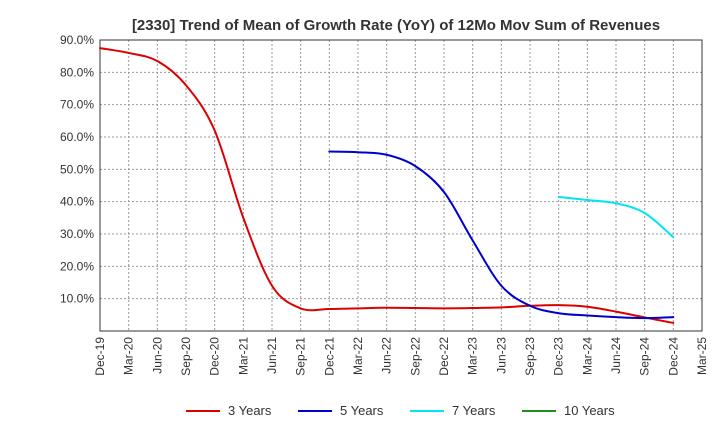 The image size is (720, 440). Describe the element at coordinates (444, 356) in the screenshot. I see `x-tick-label: Dec-22` at that location.